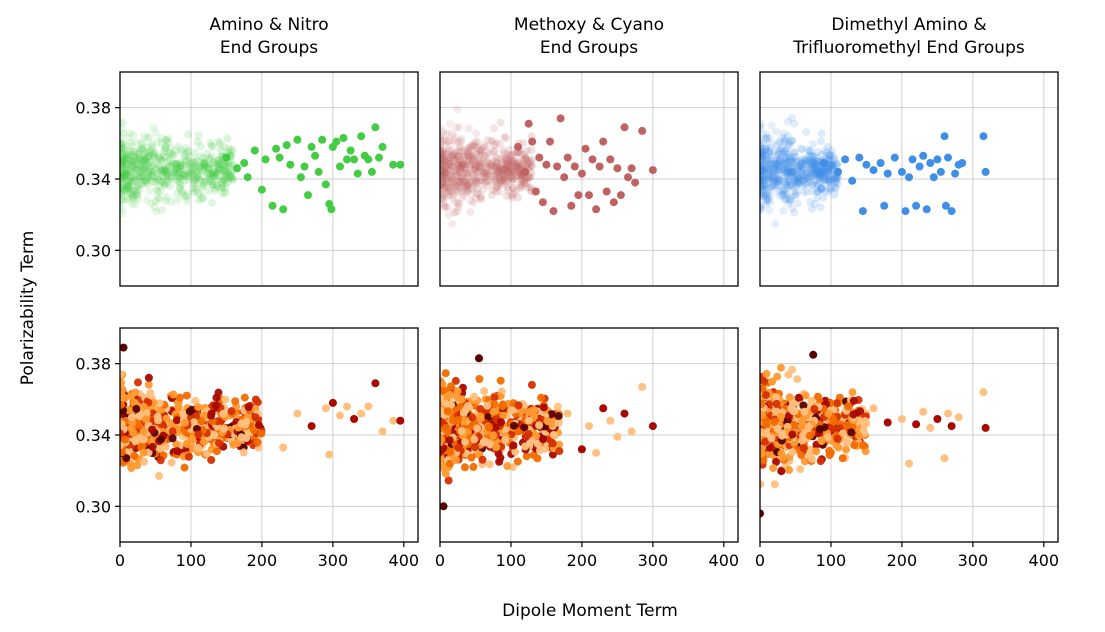  I want to click on y-axis-label: Polarizability Term, so click(28, 308).